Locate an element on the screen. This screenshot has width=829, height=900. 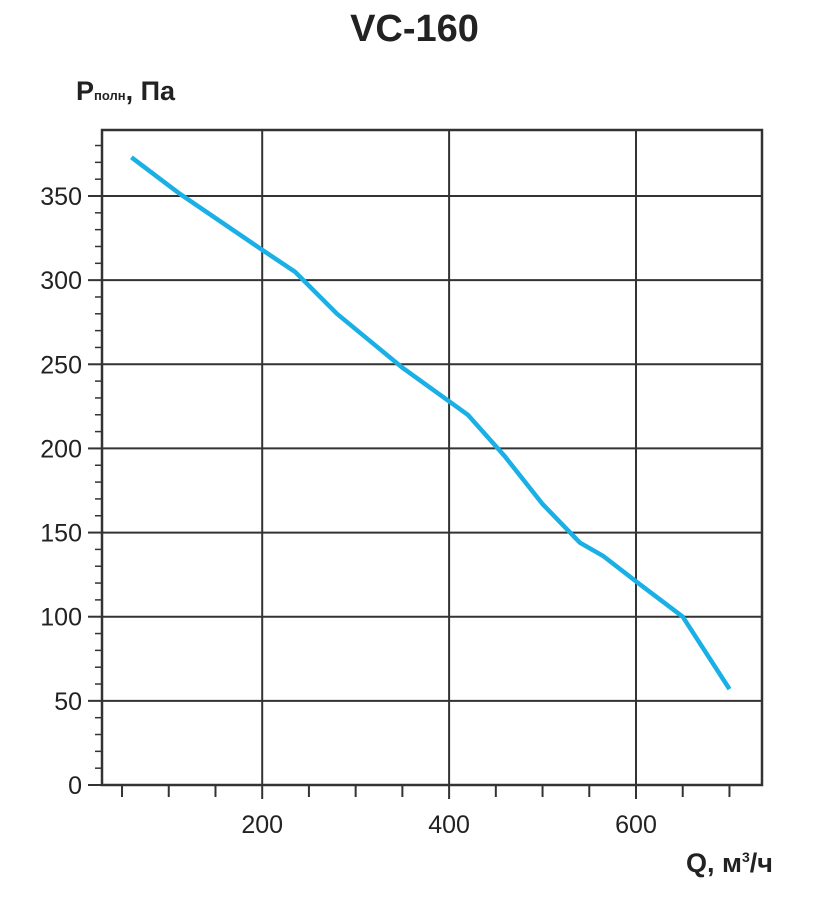
y-tick-label: 350 is located at coordinates (61, 197).